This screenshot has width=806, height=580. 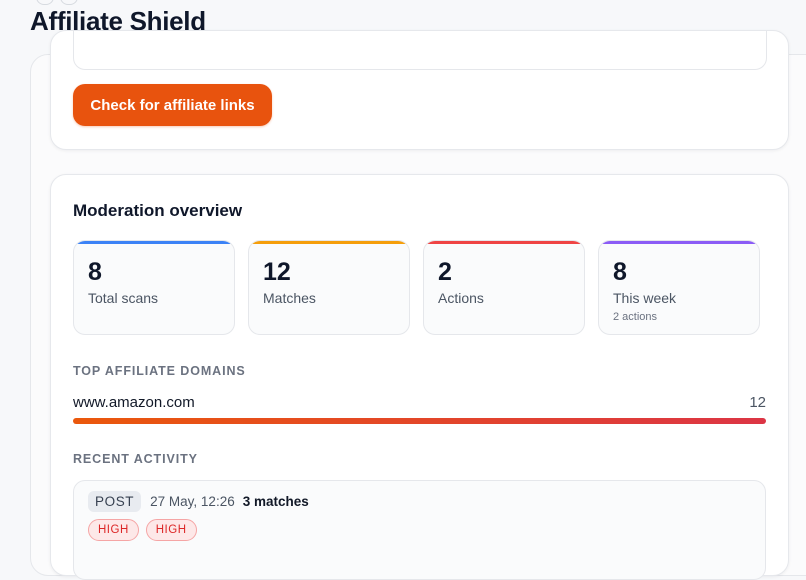 What do you see at coordinates (289, 298) in the screenshot?
I see `stat-label: Matches` at bounding box center [289, 298].